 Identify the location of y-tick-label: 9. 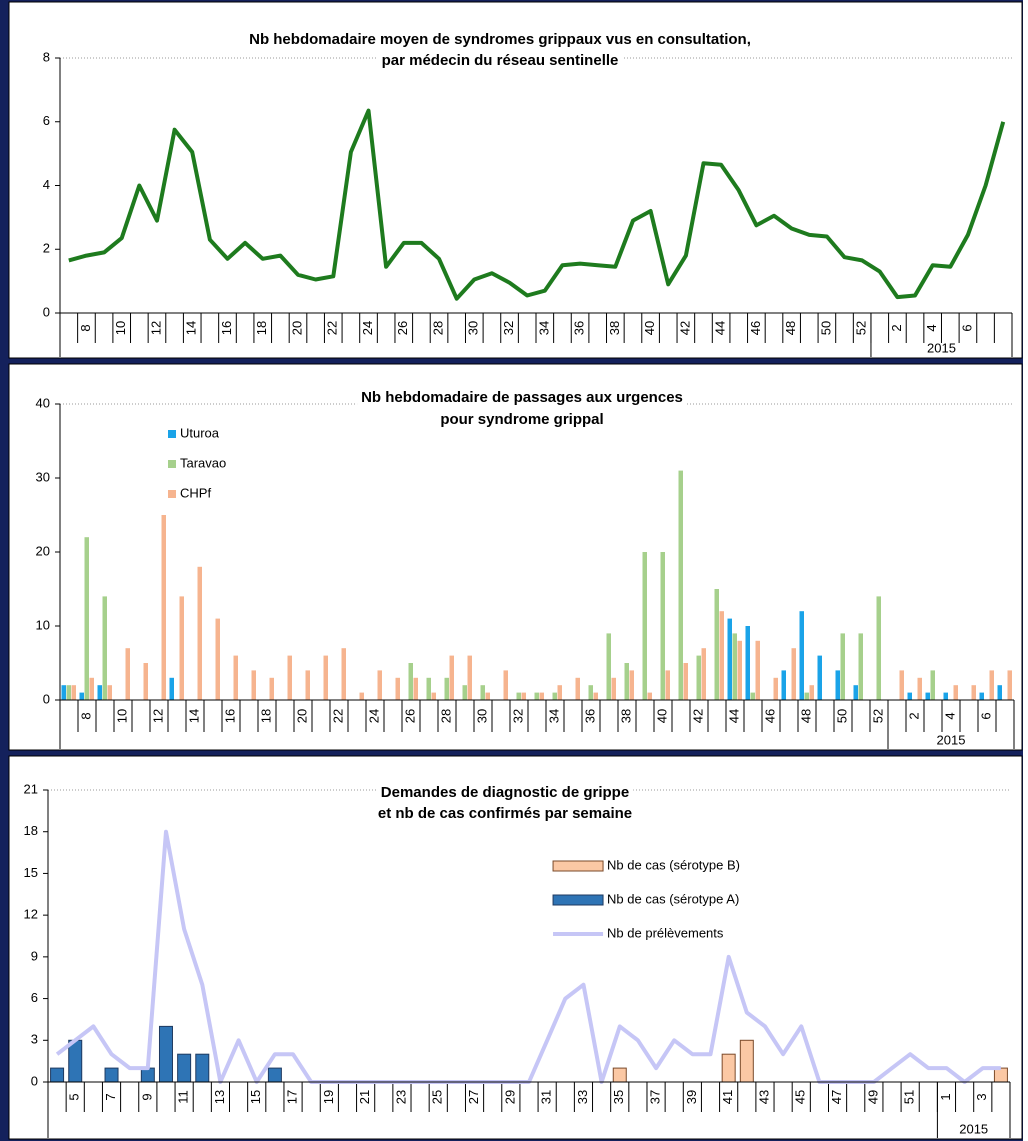
(34, 955).